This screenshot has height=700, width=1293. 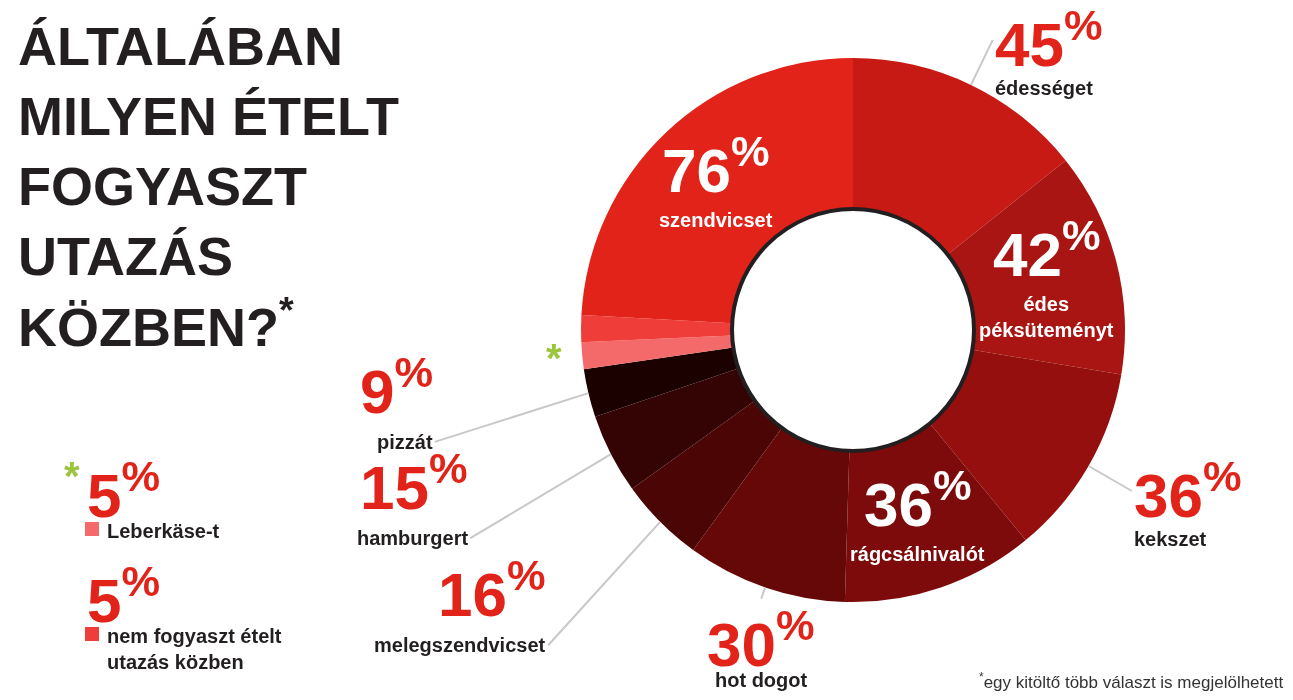 What do you see at coordinates (716, 220) in the screenshot?
I see `slice-label: szendvicset` at bounding box center [716, 220].